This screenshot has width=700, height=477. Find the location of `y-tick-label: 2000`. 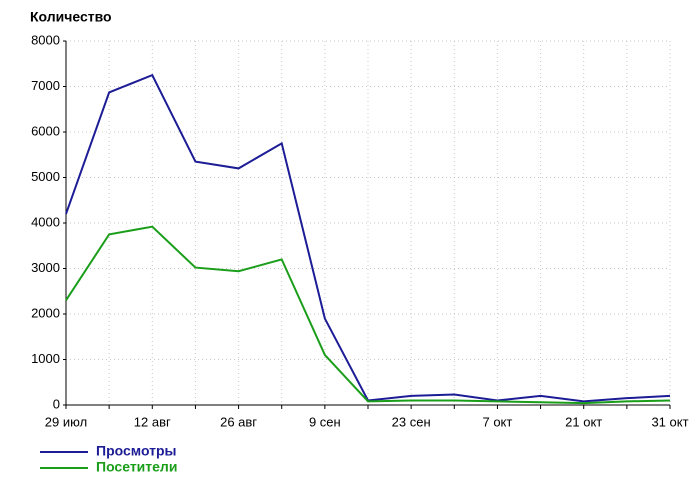

y-tick-label: 2000 is located at coordinates (45, 312).